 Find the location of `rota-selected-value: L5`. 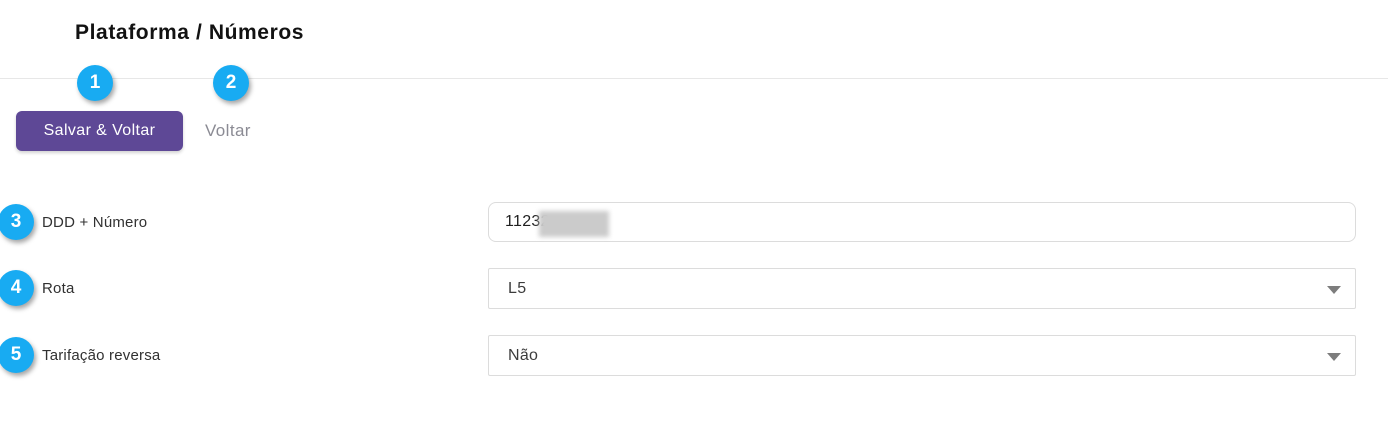

rota-selected-value: L5 is located at coordinates (517, 288).